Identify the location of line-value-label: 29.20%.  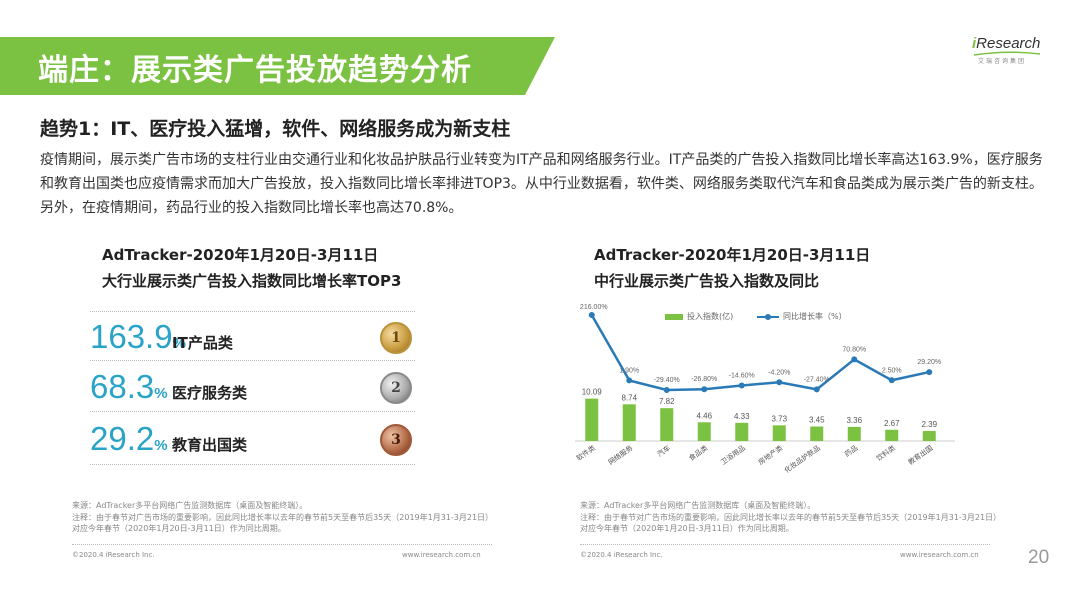
(929, 362).